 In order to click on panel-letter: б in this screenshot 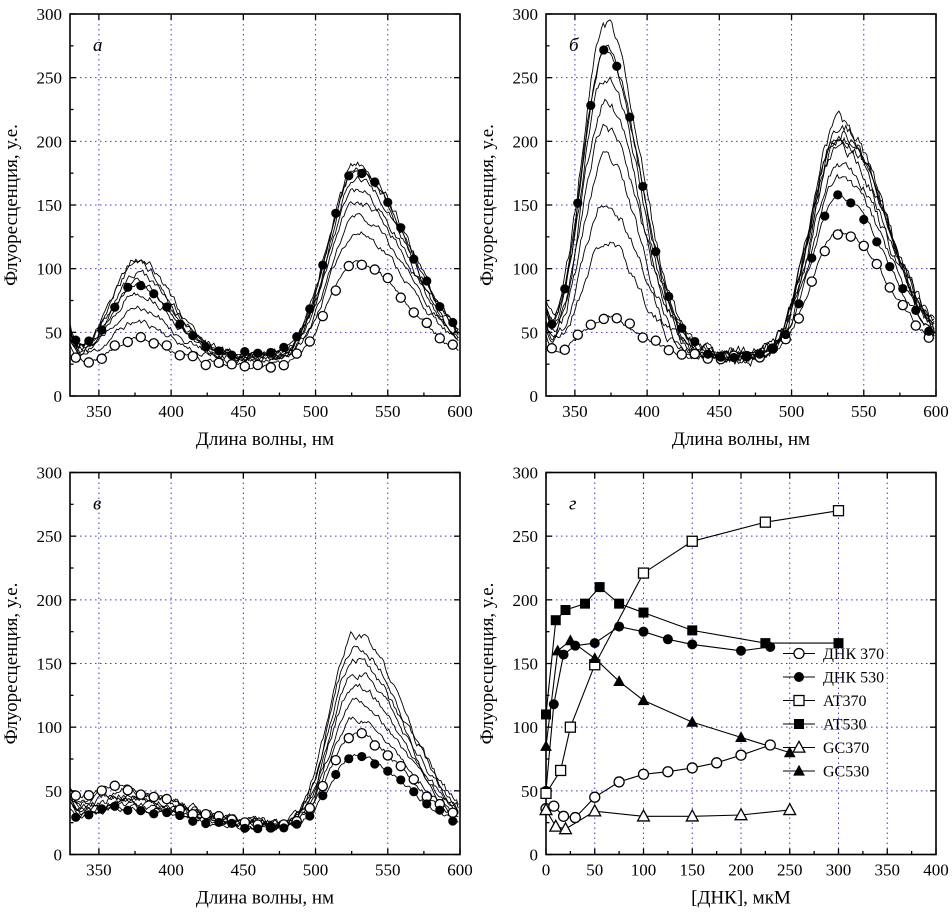, I will do `click(574, 45)`.